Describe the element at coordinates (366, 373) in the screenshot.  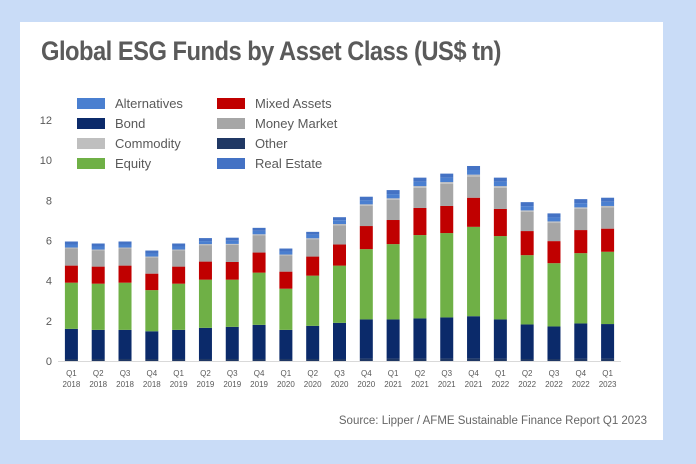
I see `x-tick-label-quarter: Q4` at that location.